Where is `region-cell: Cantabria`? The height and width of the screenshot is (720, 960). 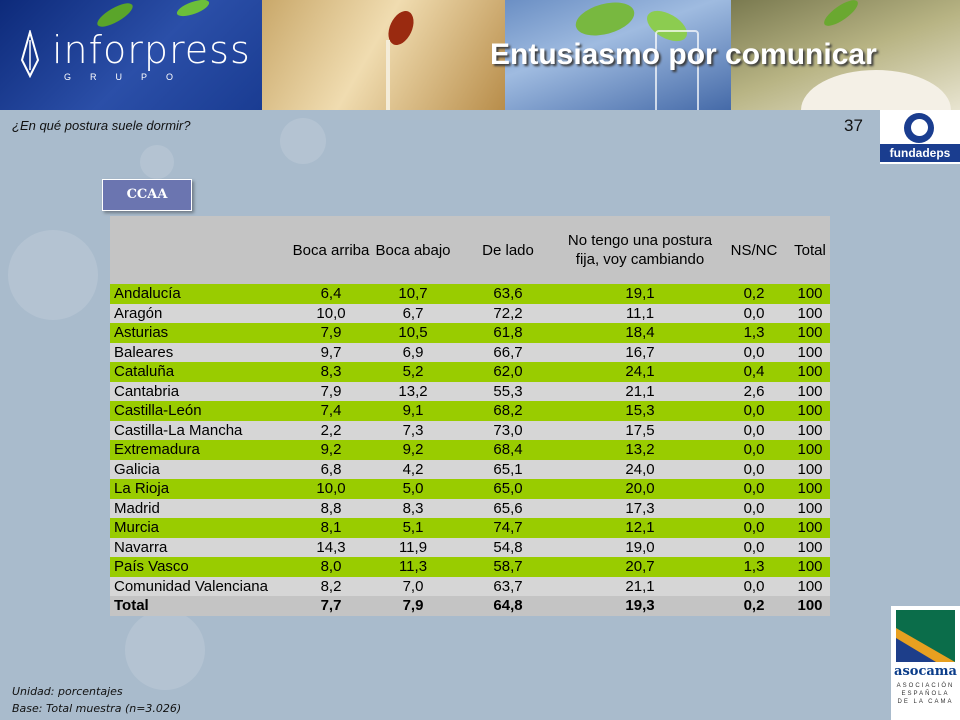 region-cell: Cantabria is located at coordinates (200, 391).